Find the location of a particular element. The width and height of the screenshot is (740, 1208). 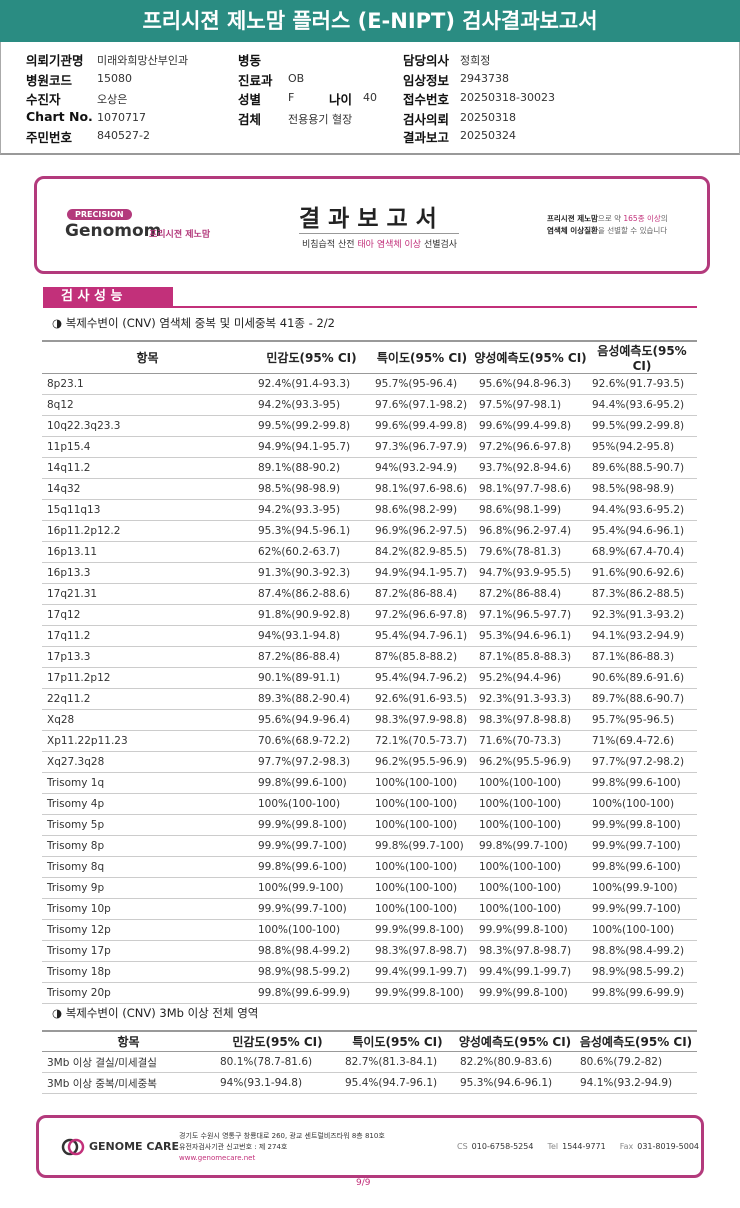

cell-item: Trisomy 18p is located at coordinates (147, 972).